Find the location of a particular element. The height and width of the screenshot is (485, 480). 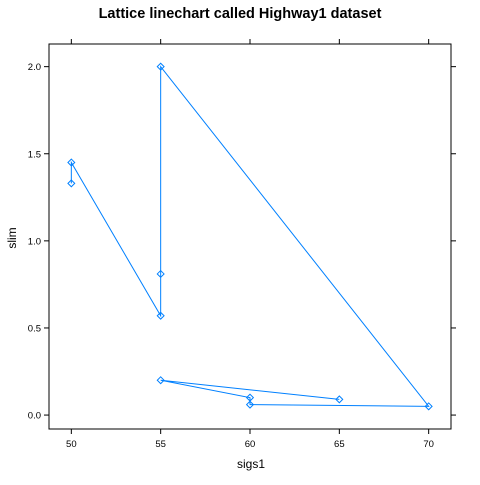

y-axis-label: slim is located at coordinates (12, 237).